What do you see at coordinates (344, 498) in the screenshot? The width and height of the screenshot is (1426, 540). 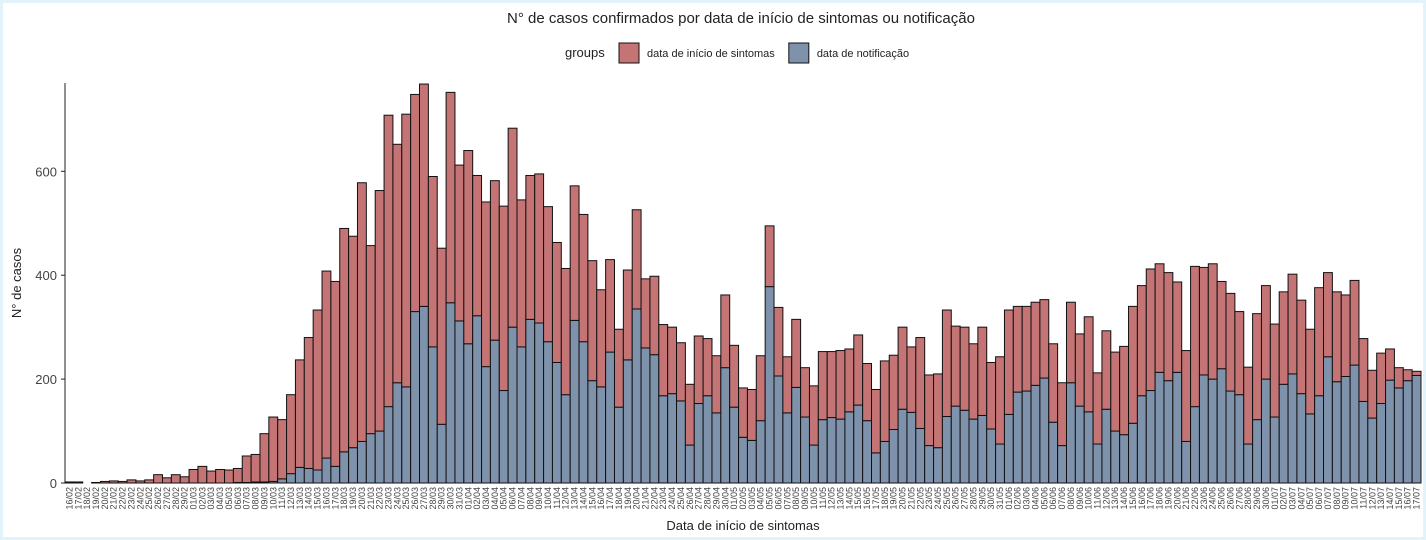 I see `x-tick-label: 18/03` at bounding box center [344, 498].